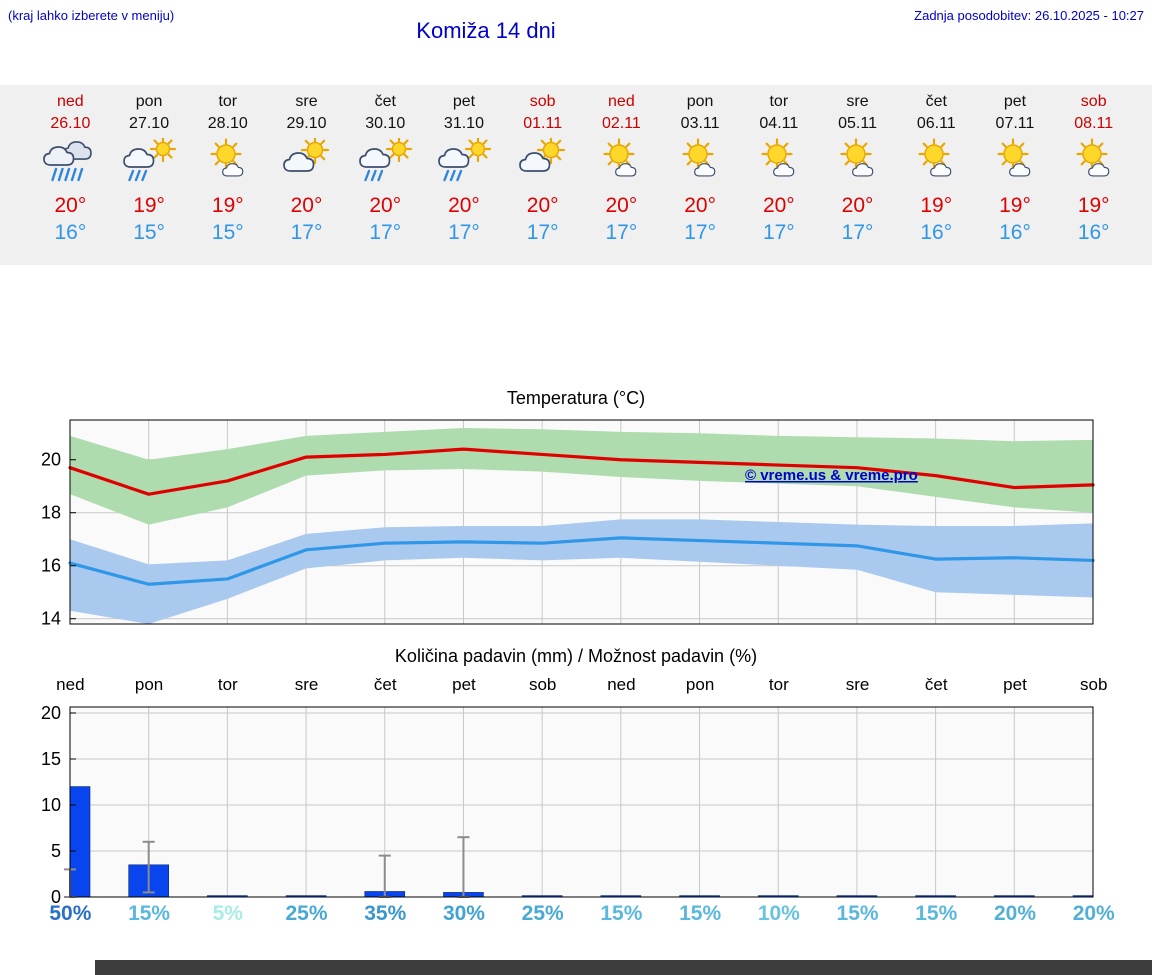 The width and height of the screenshot is (1152, 975). I want to click on day-date: 02.11, so click(621, 123).